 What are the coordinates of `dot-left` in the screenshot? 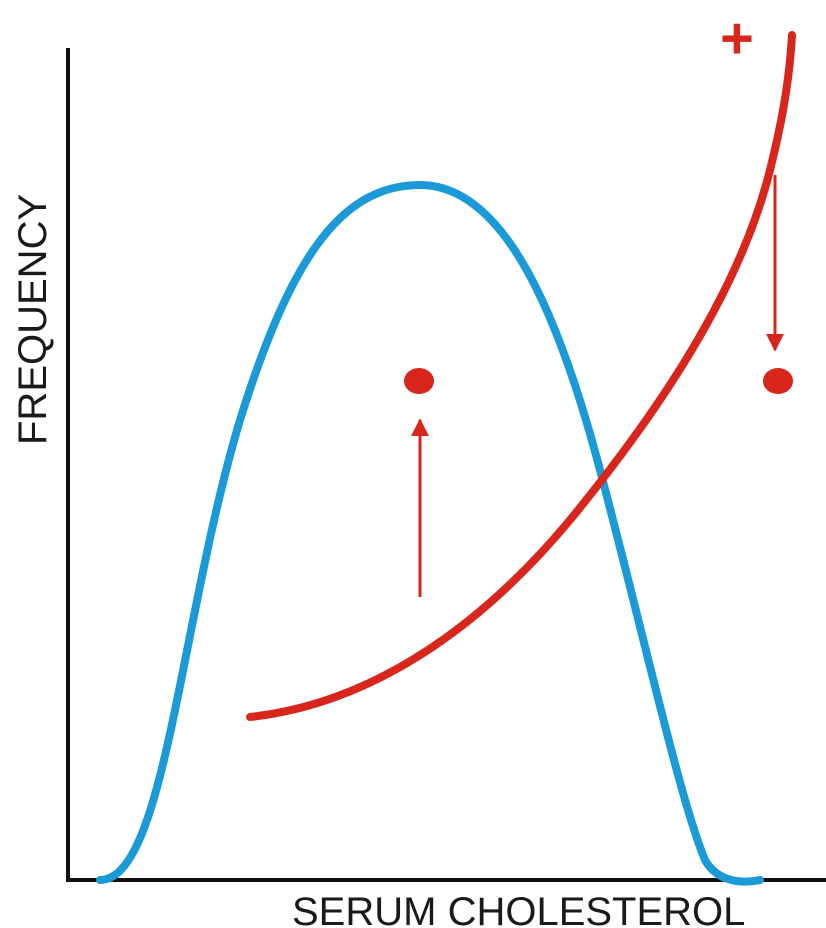 It's located at (419, 381).